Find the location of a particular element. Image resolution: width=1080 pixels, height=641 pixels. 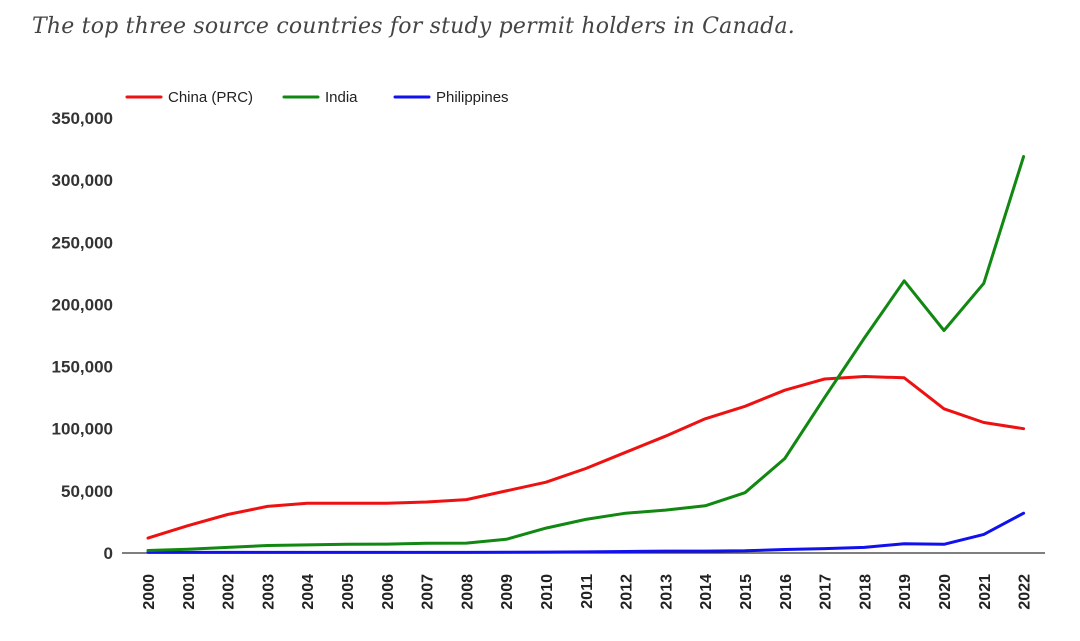

x-tick-label: 2014 is located at coordinates (706, 592).